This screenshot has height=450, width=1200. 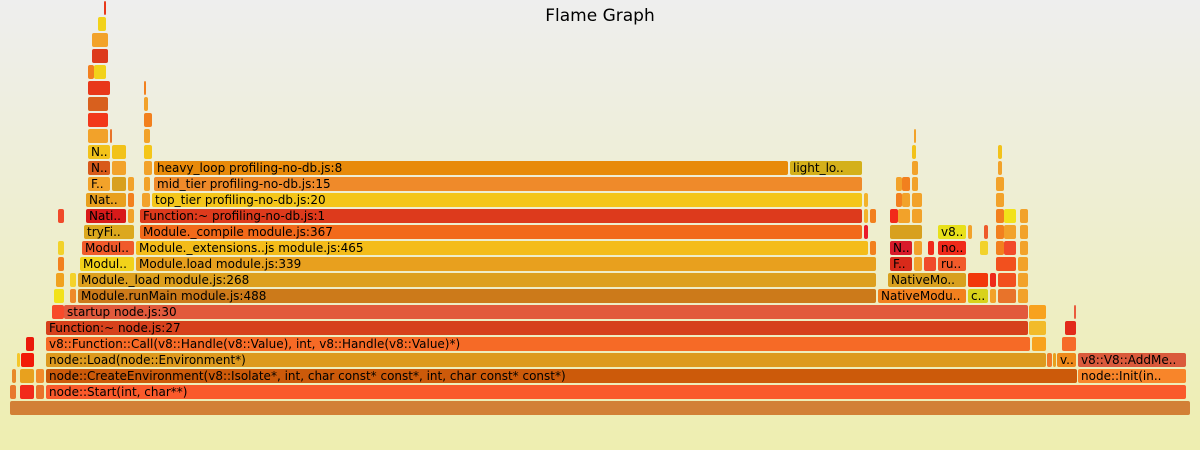 I want to click on flame-frame: N.., so click(x=99, y=168).